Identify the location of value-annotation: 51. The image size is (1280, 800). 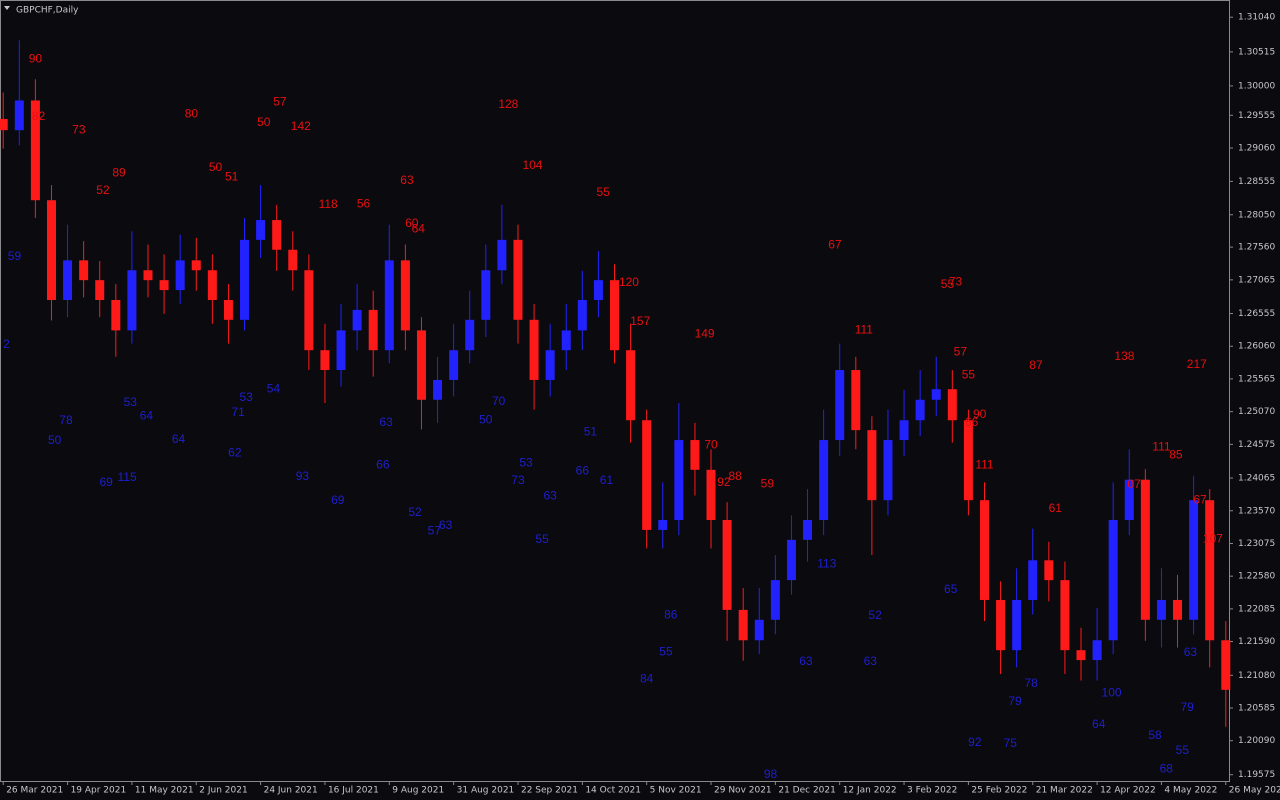
(591, 431).